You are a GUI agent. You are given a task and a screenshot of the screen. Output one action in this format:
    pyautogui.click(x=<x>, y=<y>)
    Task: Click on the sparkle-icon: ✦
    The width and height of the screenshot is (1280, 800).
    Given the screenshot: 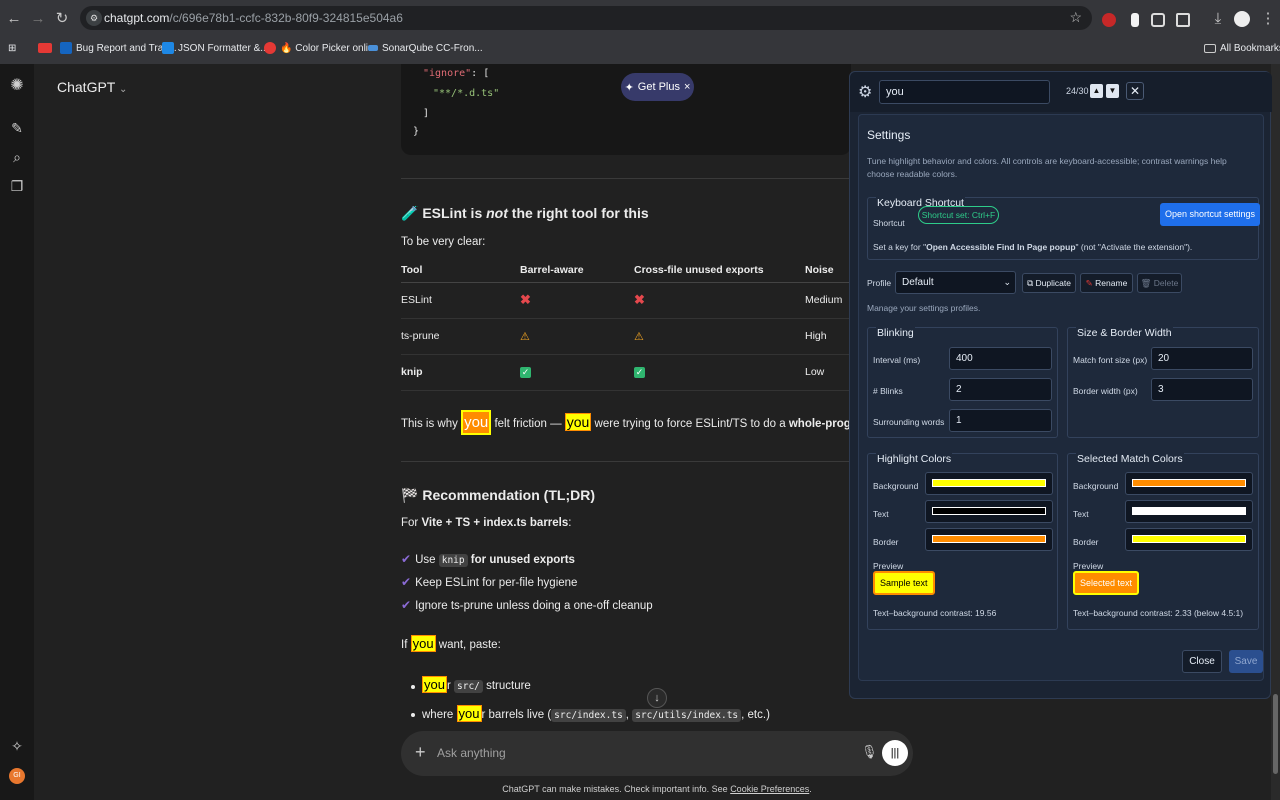 What is the action you would take?
    pyautogui.click(x=629, y=87)
    